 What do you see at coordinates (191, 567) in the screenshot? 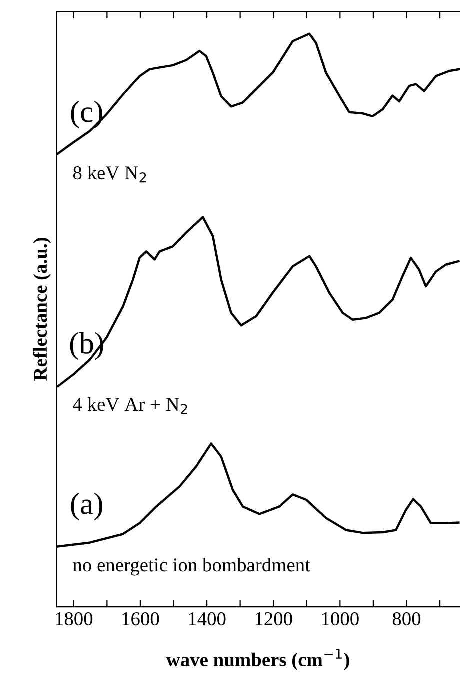
I see `annotation: no energetic ion bombardment` at bounding box center [191, 567].